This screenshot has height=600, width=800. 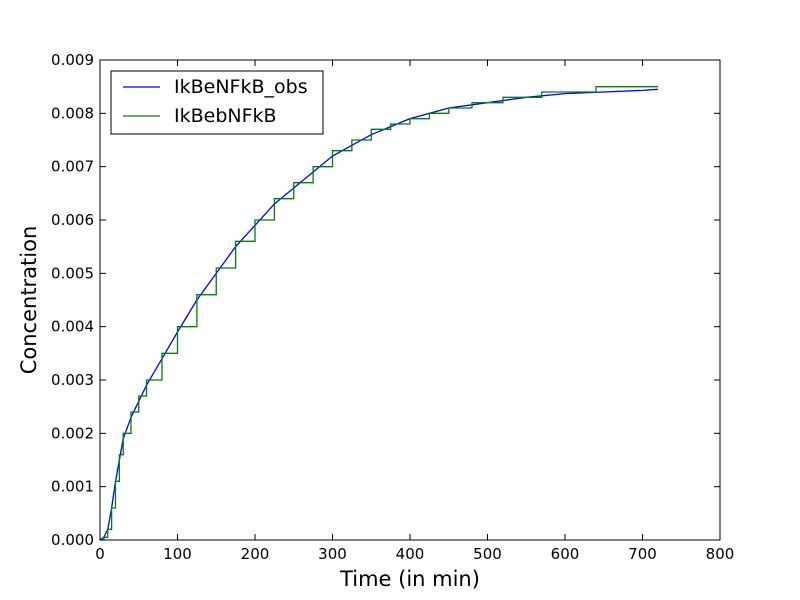 What do you see at coordinates (72, 433) in the screenshot?
I see `y-tick-label: 0.002` at bounding box center [72, 433].